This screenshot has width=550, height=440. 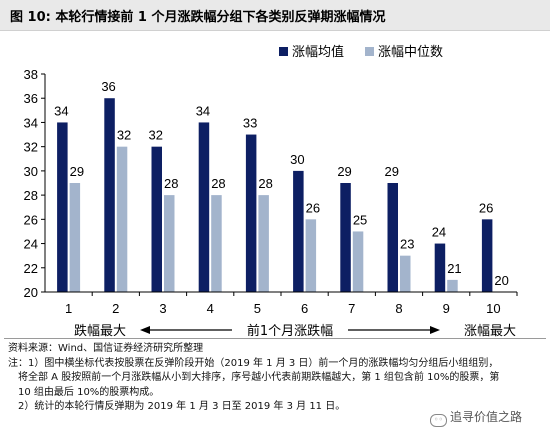 What do you see at coordinates (493, 308) in the screenshot?
I see `x-tick-label: 10` at bounding box center [493, 308].